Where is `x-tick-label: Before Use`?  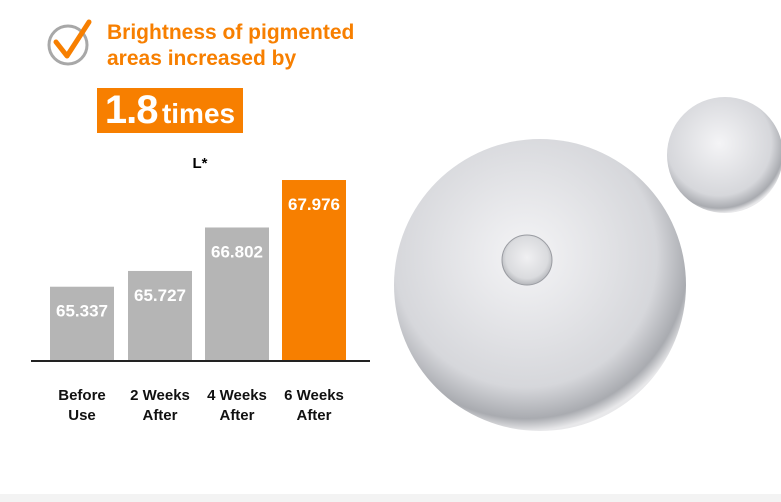
x-tick-label: Before Use is located at coordinates (82, 405).